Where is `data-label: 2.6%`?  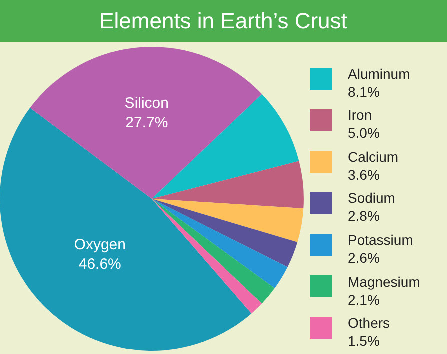 data-label: 2.6% is located at coordinates (364, 258).